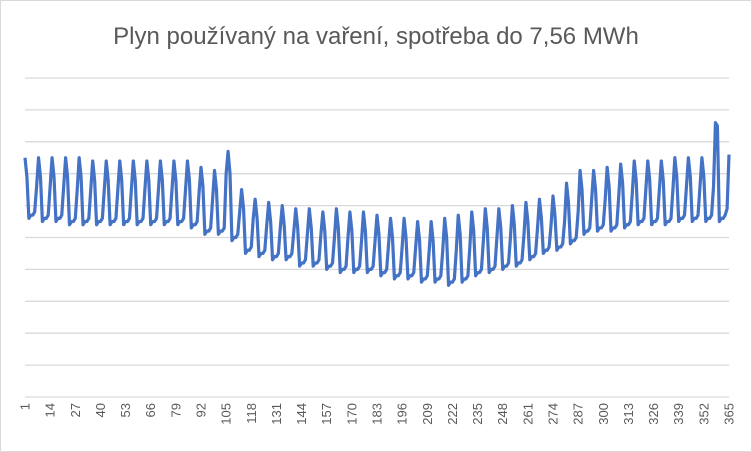 This screenshot has width=752, height=452. What do you see at coordinates (502, 414) in the screenshot?
I see `x-tick-label: 248` at bounding box center [502, 414].